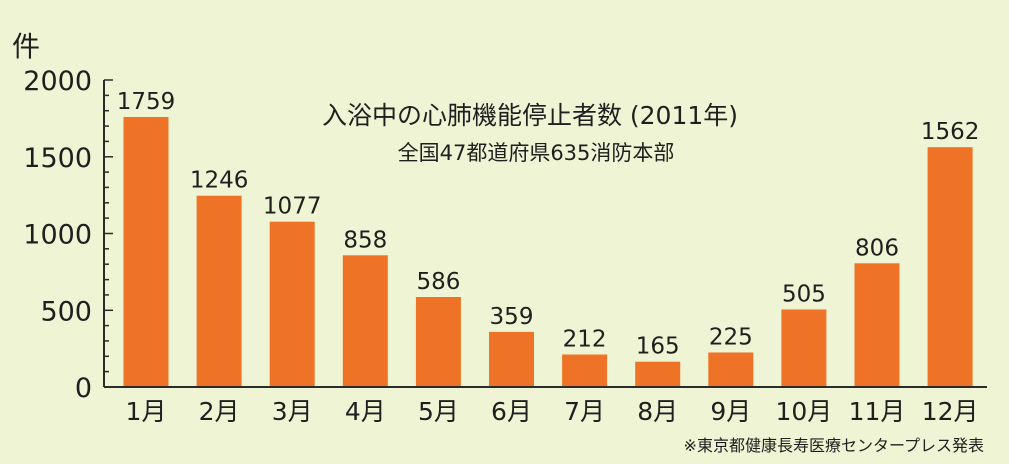 The image size is (1009, 464). Describe the element at coordinates (877, 248) in the screenshot. I see `bar-value-label: 806` at that location.